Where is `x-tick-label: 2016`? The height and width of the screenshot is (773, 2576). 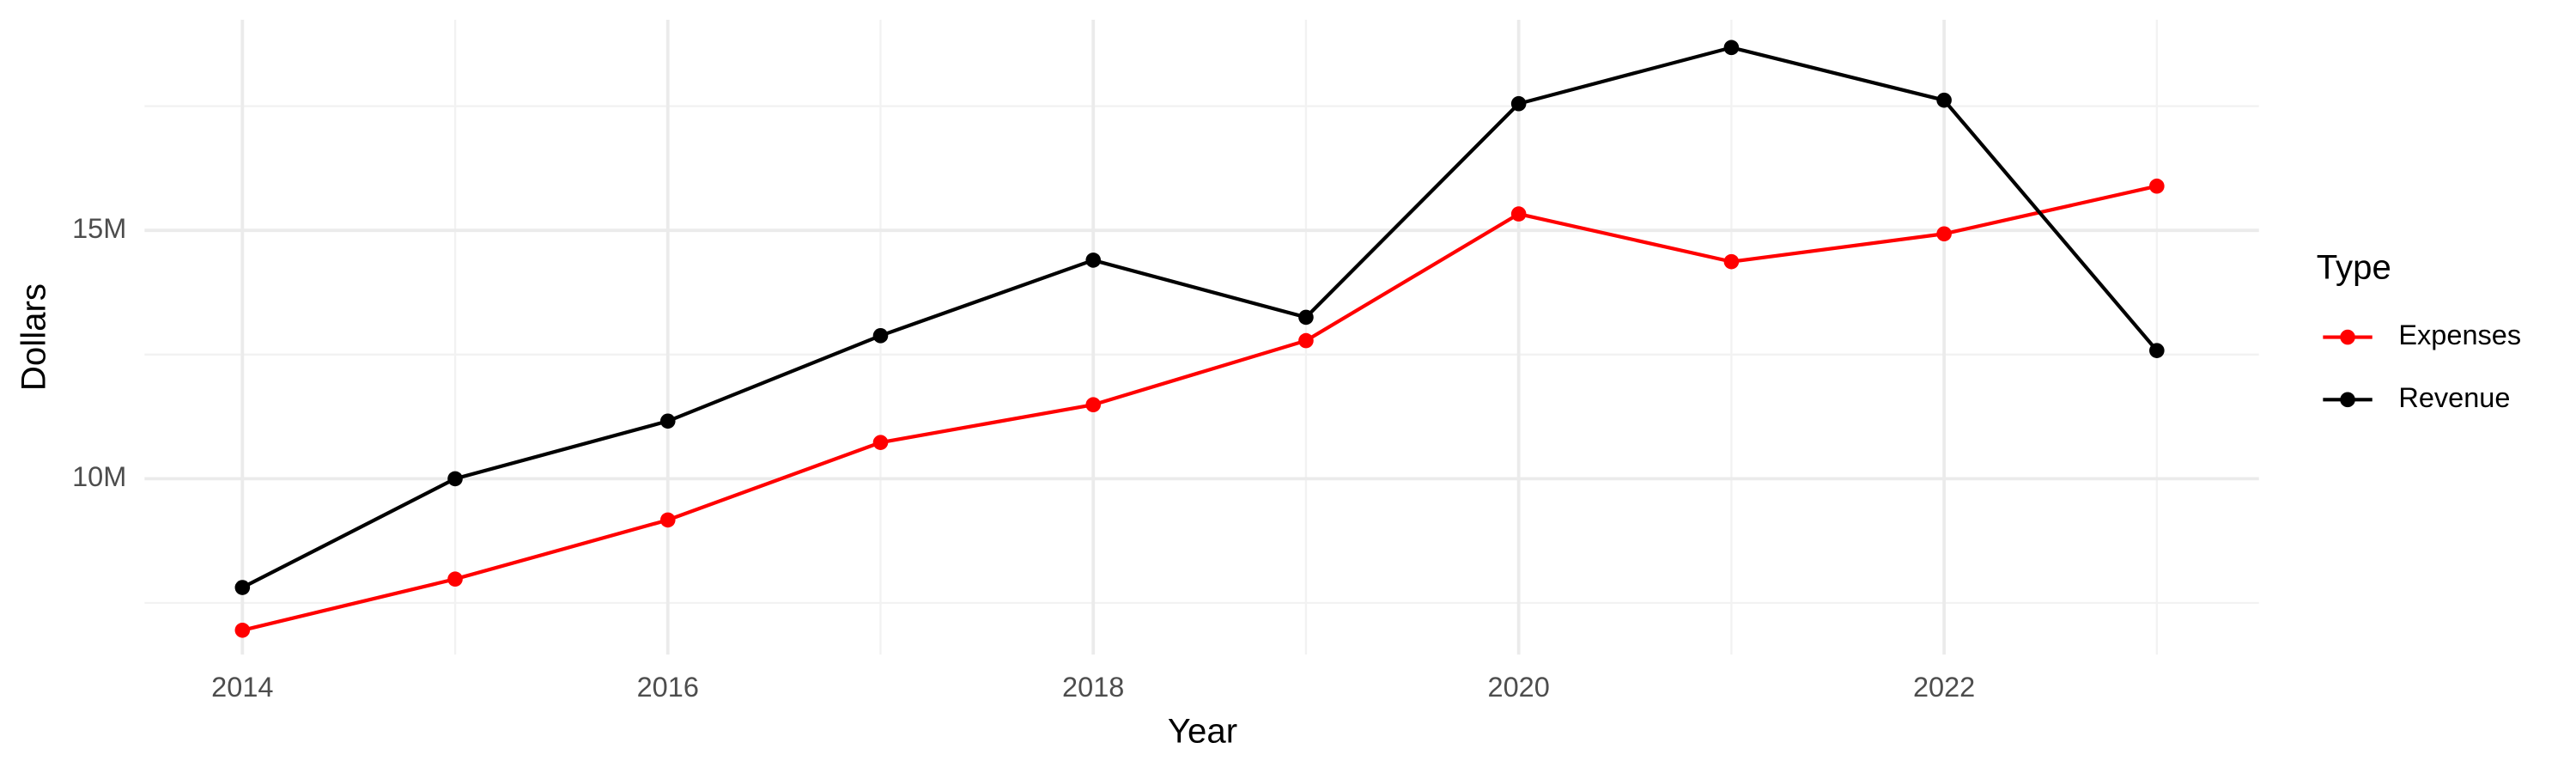 x-tick-label: 2016 is located at coordinates (668, 687).